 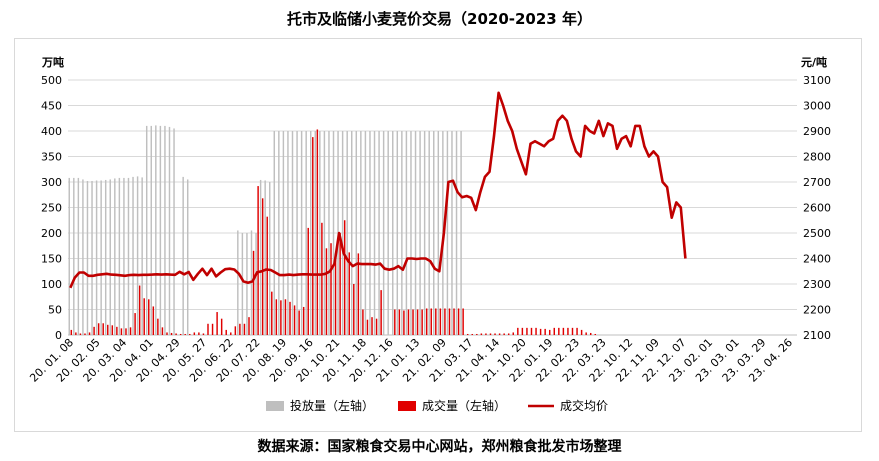 What do you see at coordinates (332, 405) in the screenshot?
I see `legend-label-supply: 投放量（左轴）` at bounding box center [332, 405].